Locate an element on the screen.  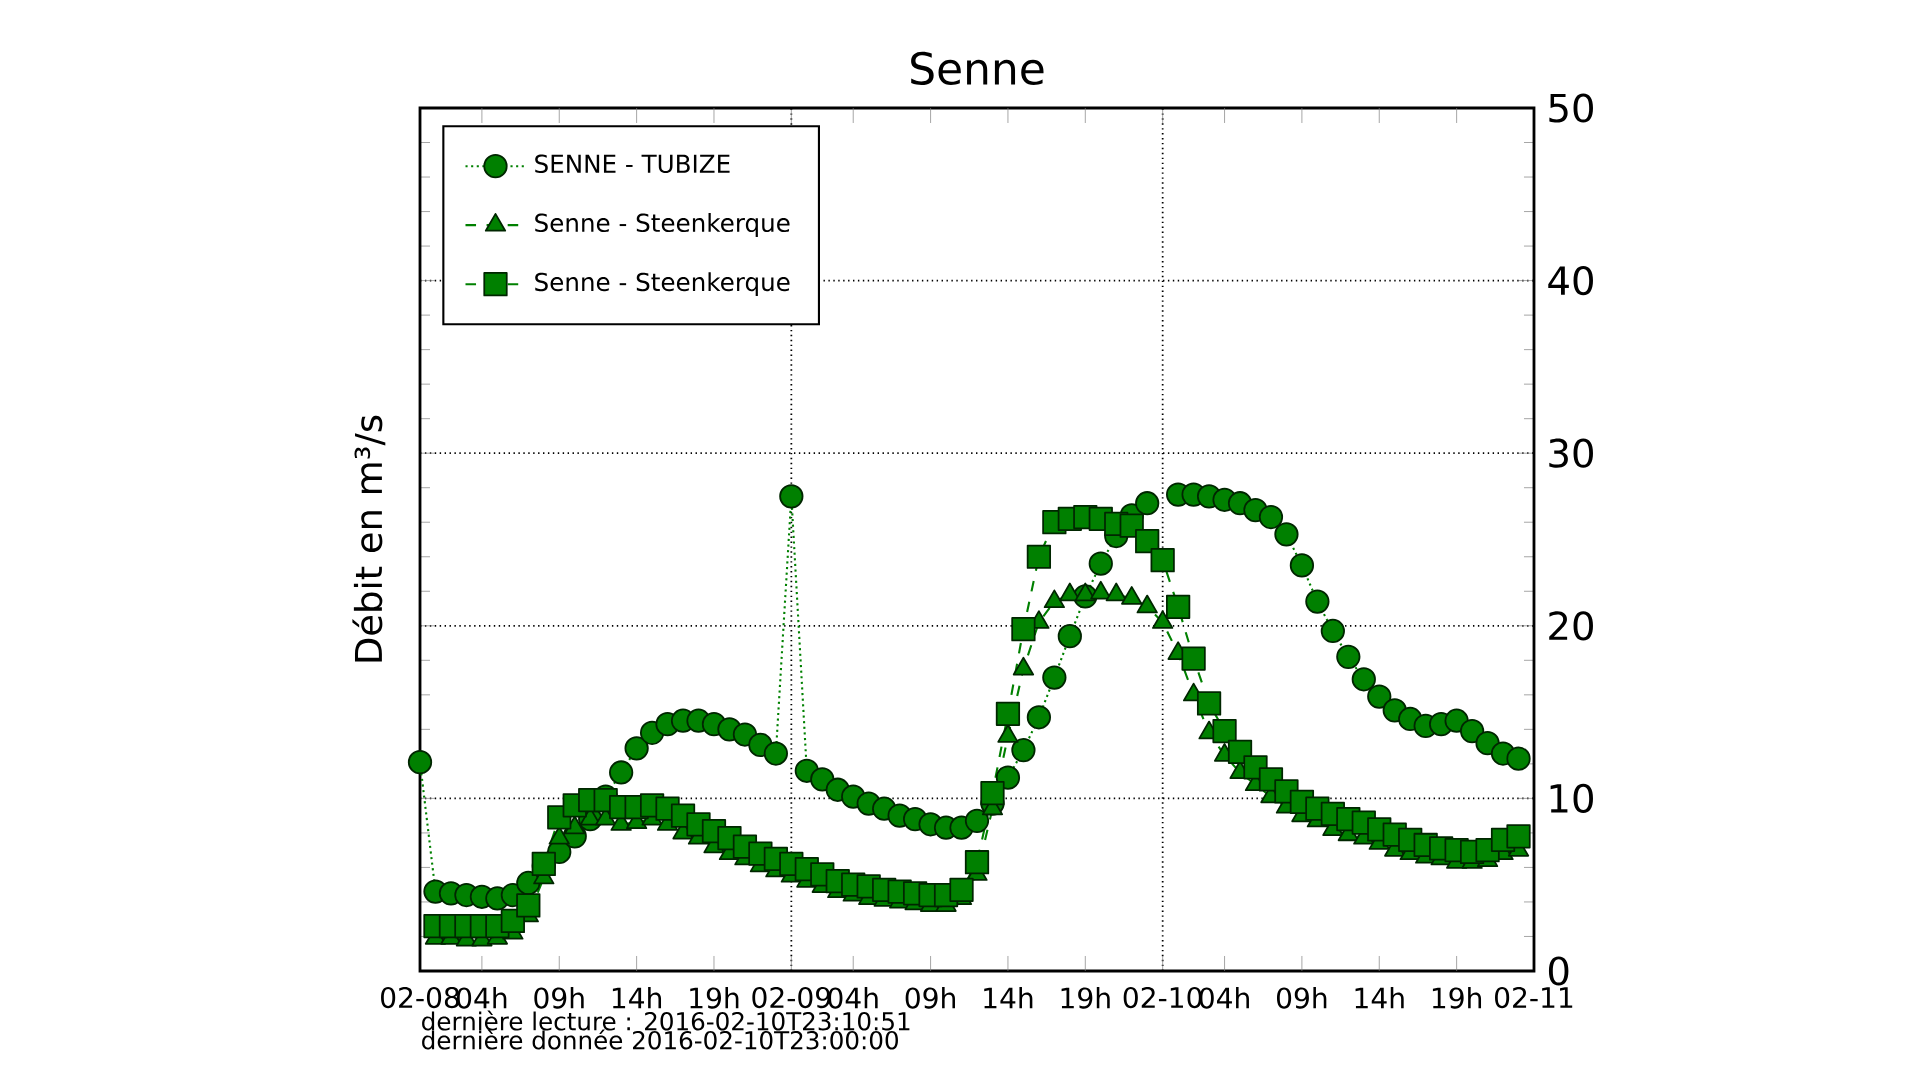
y-tick-label: 20 is located at coordinates (1571, 626).